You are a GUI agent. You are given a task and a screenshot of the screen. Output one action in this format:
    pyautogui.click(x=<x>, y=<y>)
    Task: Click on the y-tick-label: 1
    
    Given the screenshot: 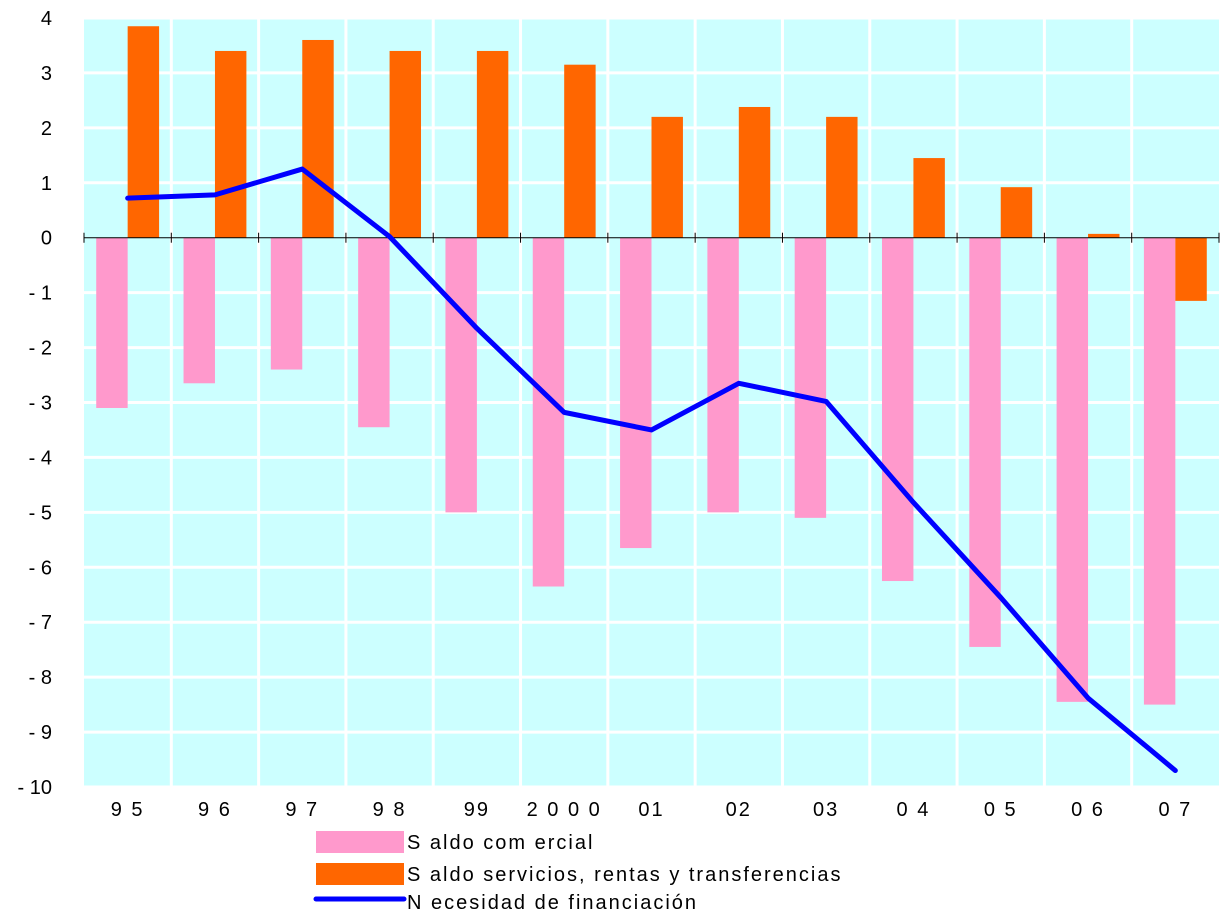 What is the action you would take?
    pyautogui.click(x=46, y=184)
    